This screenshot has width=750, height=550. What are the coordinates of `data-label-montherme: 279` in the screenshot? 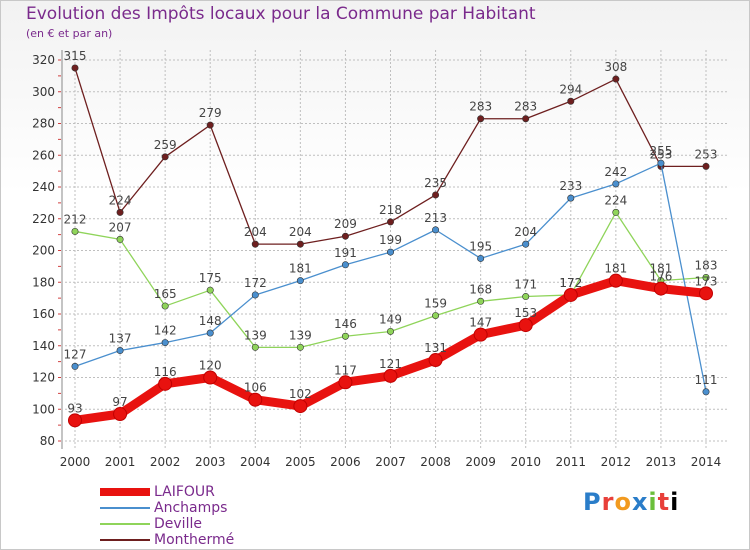 It's located at (210, 113).